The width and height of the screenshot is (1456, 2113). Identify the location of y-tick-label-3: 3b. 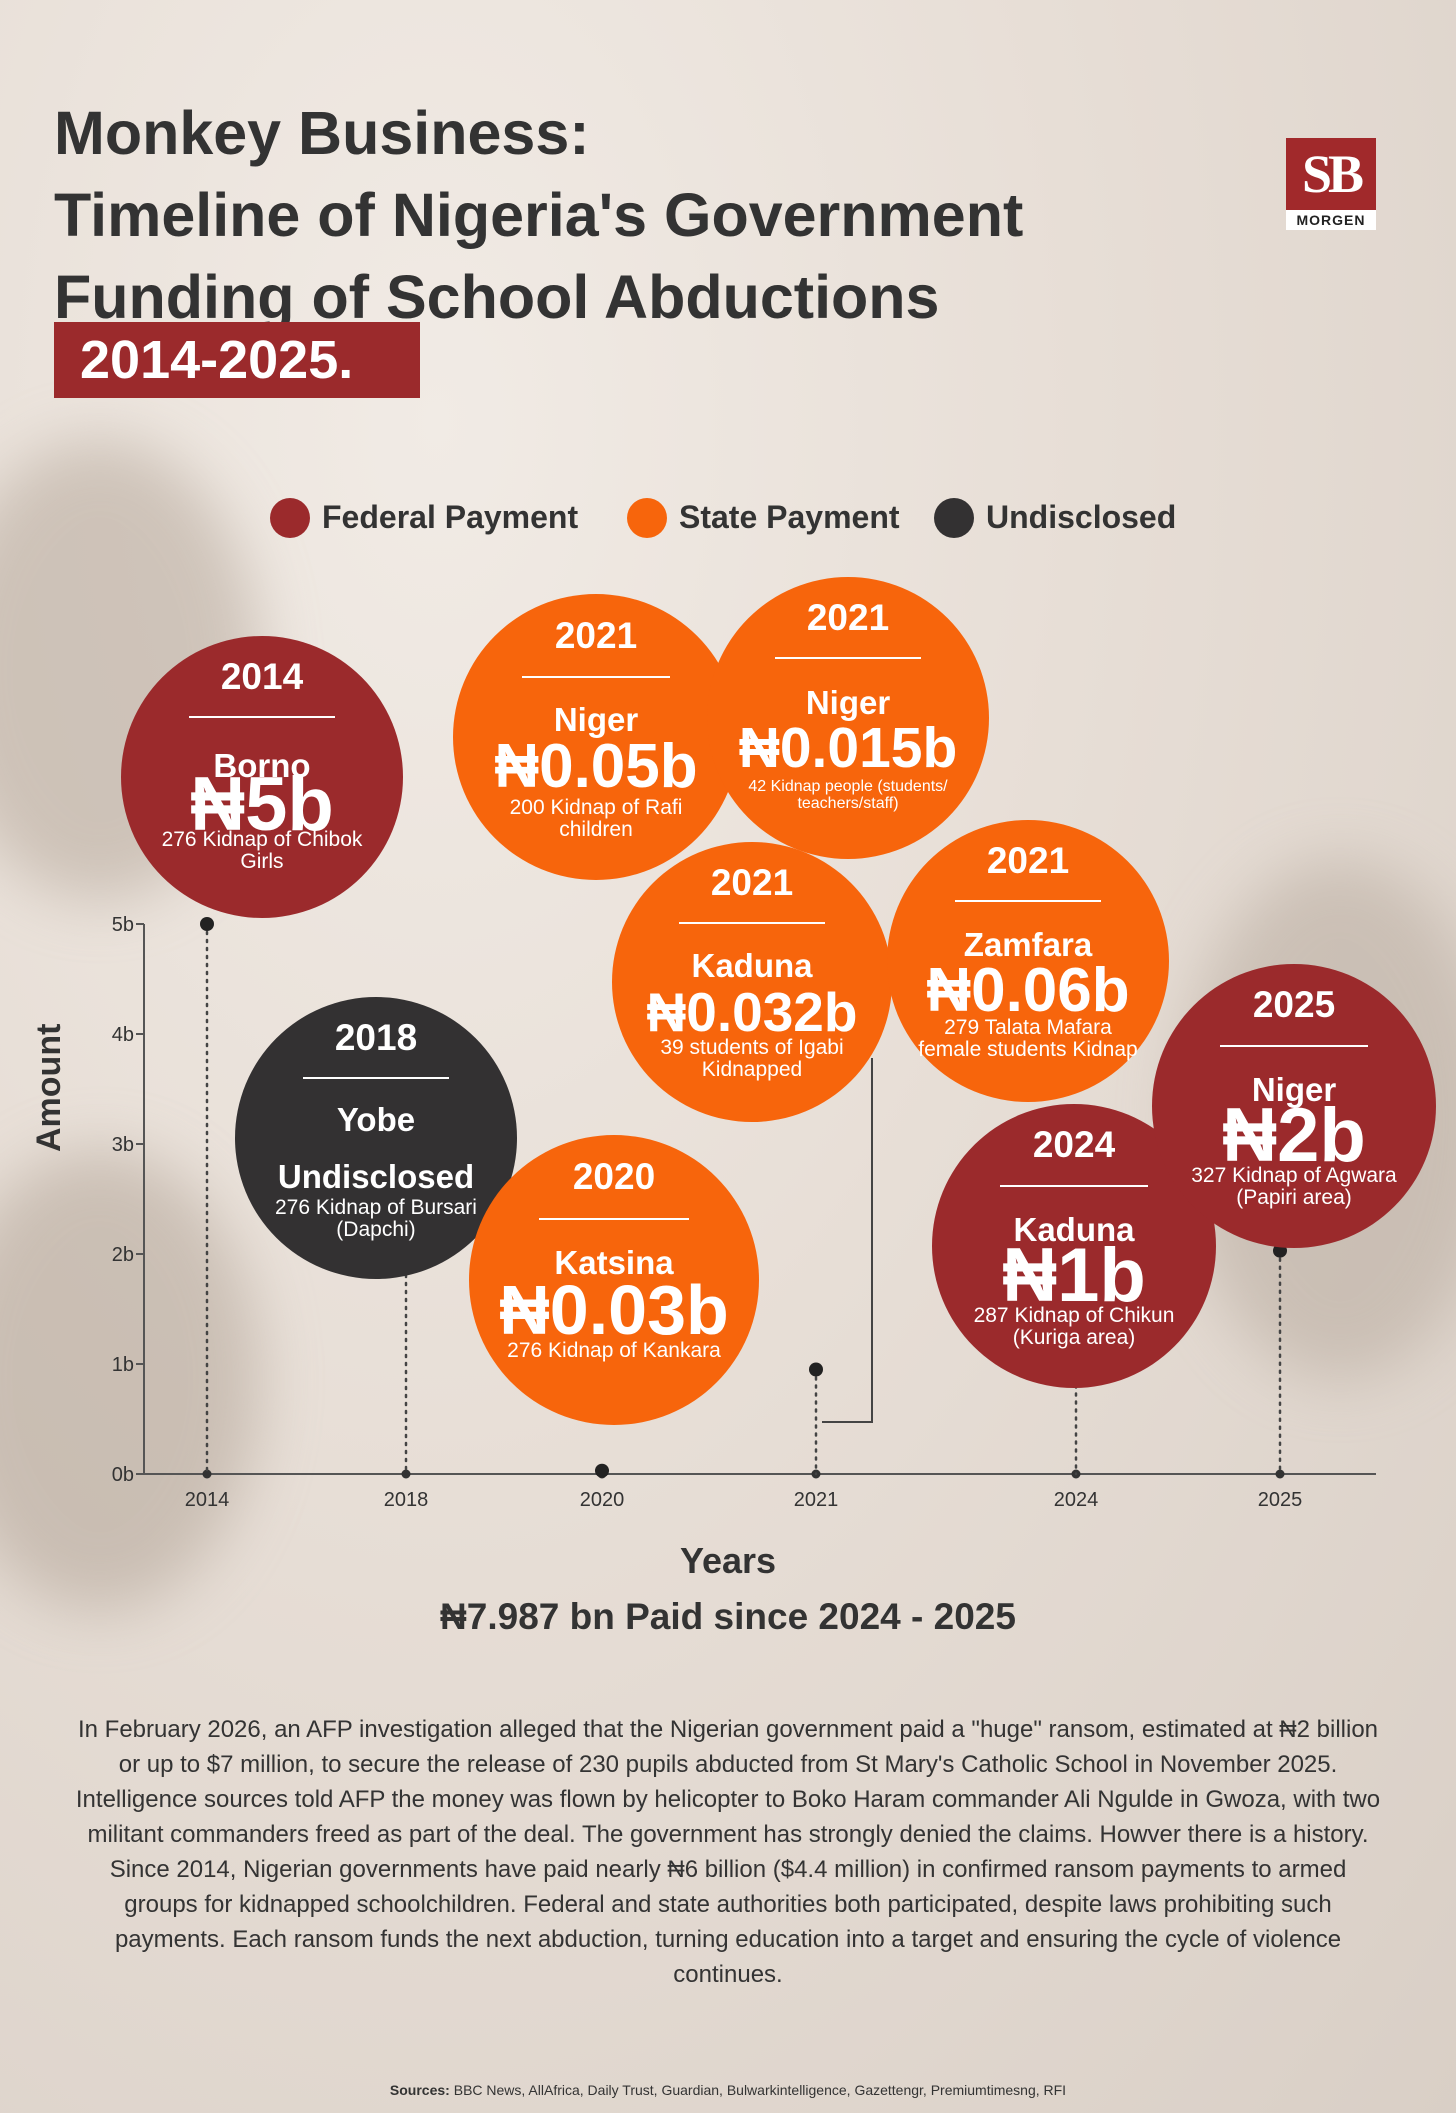
(123, 1145).